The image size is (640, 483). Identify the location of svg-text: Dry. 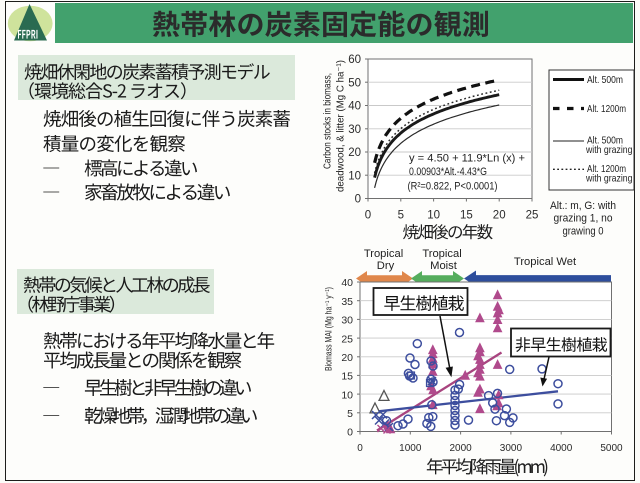
(386, 266).